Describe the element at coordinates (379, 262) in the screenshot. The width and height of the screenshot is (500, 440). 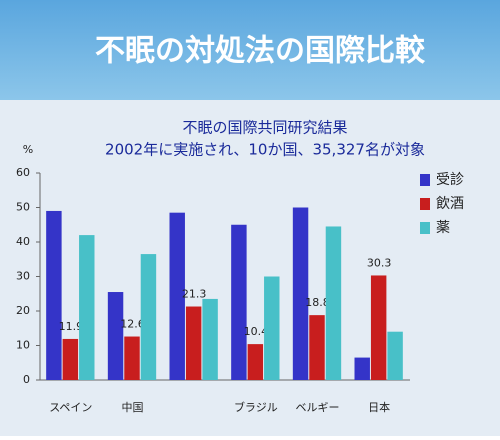
I see `data-label: 30.3` at that location.